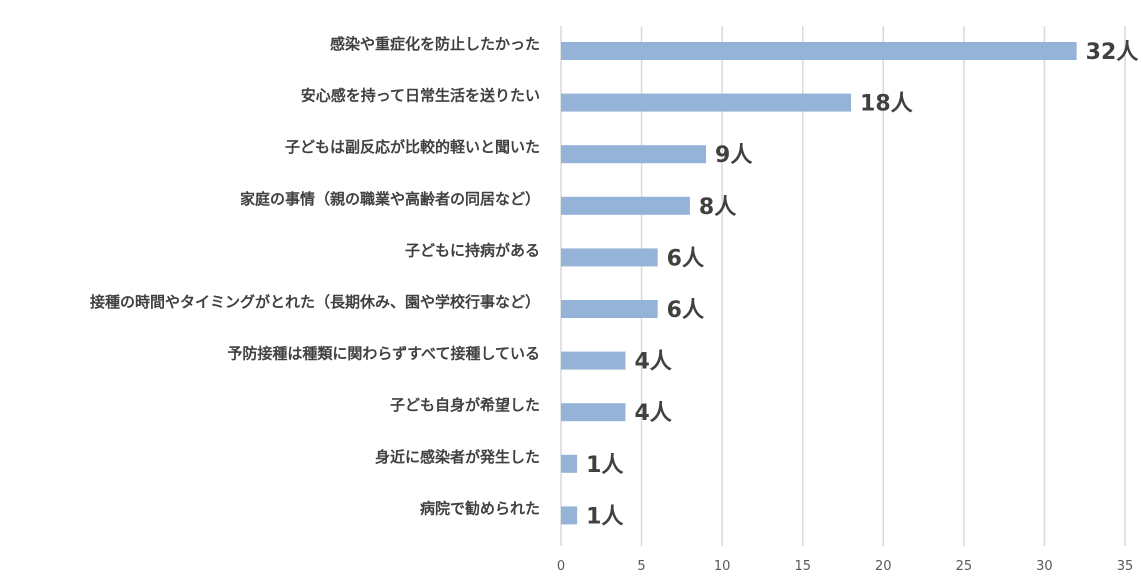 The height and width of the screenshot is (588, 1143). I want to click on x-tick-label: 25, so click(964, 566).